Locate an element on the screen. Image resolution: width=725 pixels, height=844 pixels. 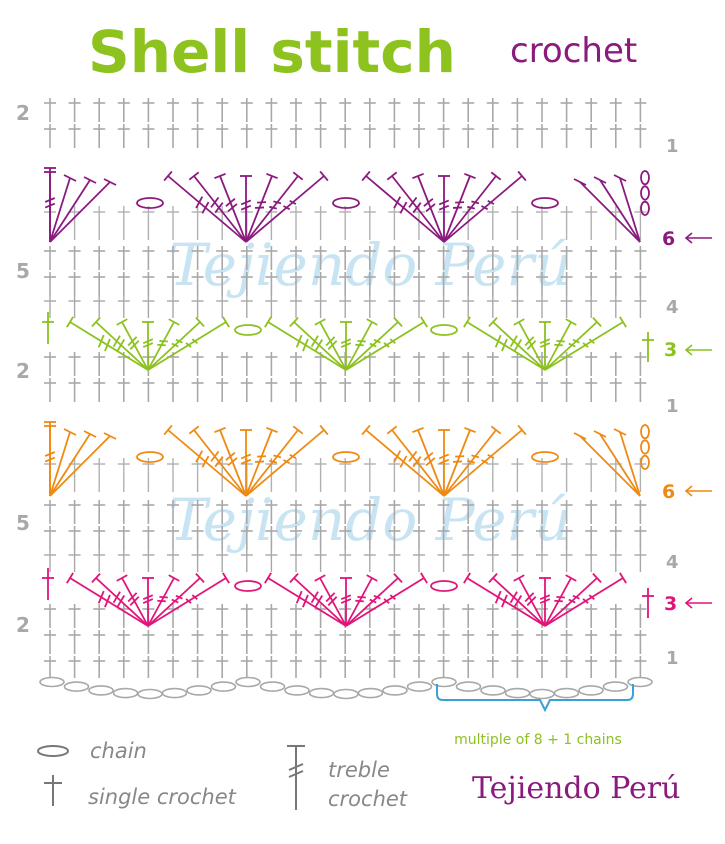
row-number-left: 5 is located at coordinates (23, 271).